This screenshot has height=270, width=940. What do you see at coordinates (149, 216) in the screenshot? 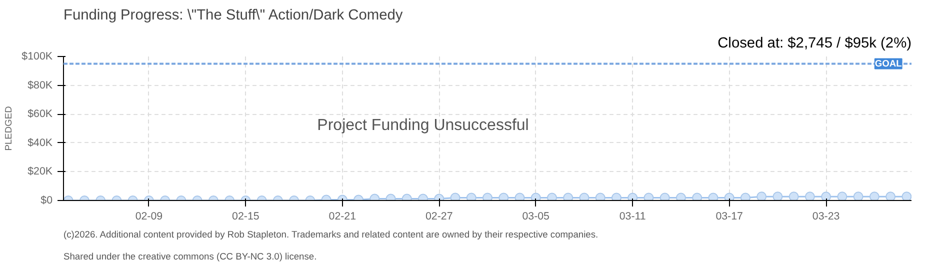
I see `x-tick-label: 02-09` at bounding box center [149, 216].